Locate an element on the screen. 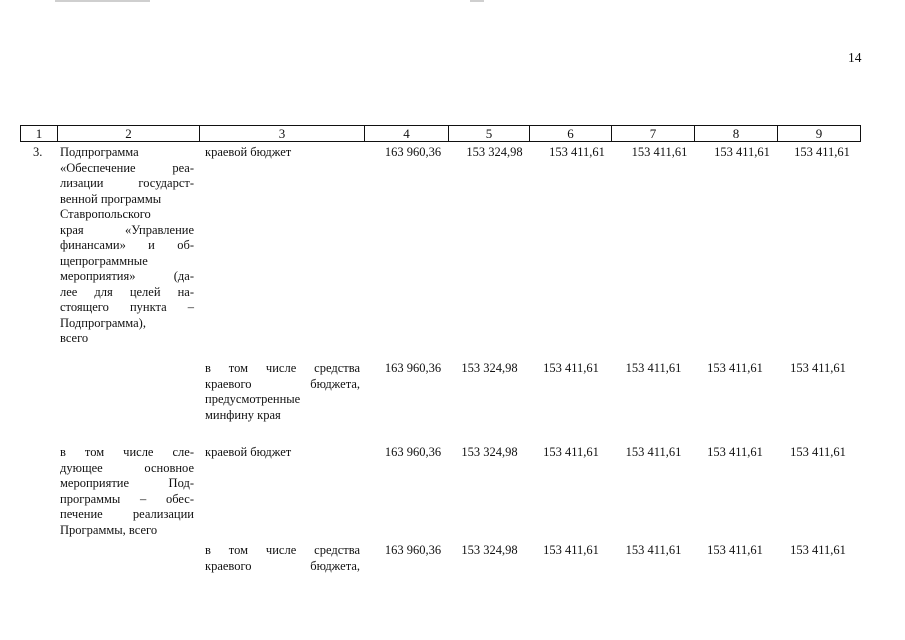 Image resolution: width=905 pixels, height=640 pixels. funding-source: в том числе средства краевого бюджета, is located at coordinates (282, 558).